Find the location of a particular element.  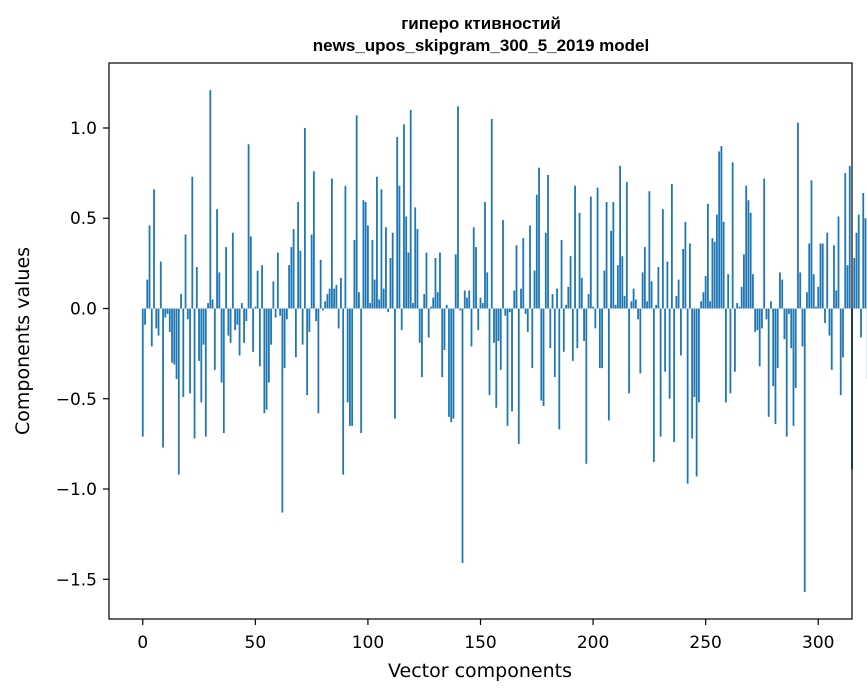

y-tick-label: −0.5 is located at coordinates (76, 400).